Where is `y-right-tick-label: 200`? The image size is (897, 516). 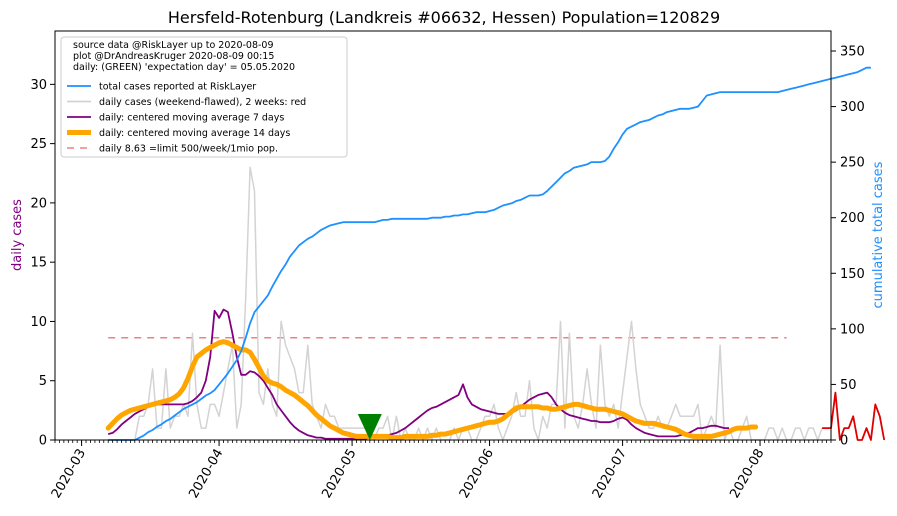 y-right-tick-label: 200 is located at coordinates (852, 218).